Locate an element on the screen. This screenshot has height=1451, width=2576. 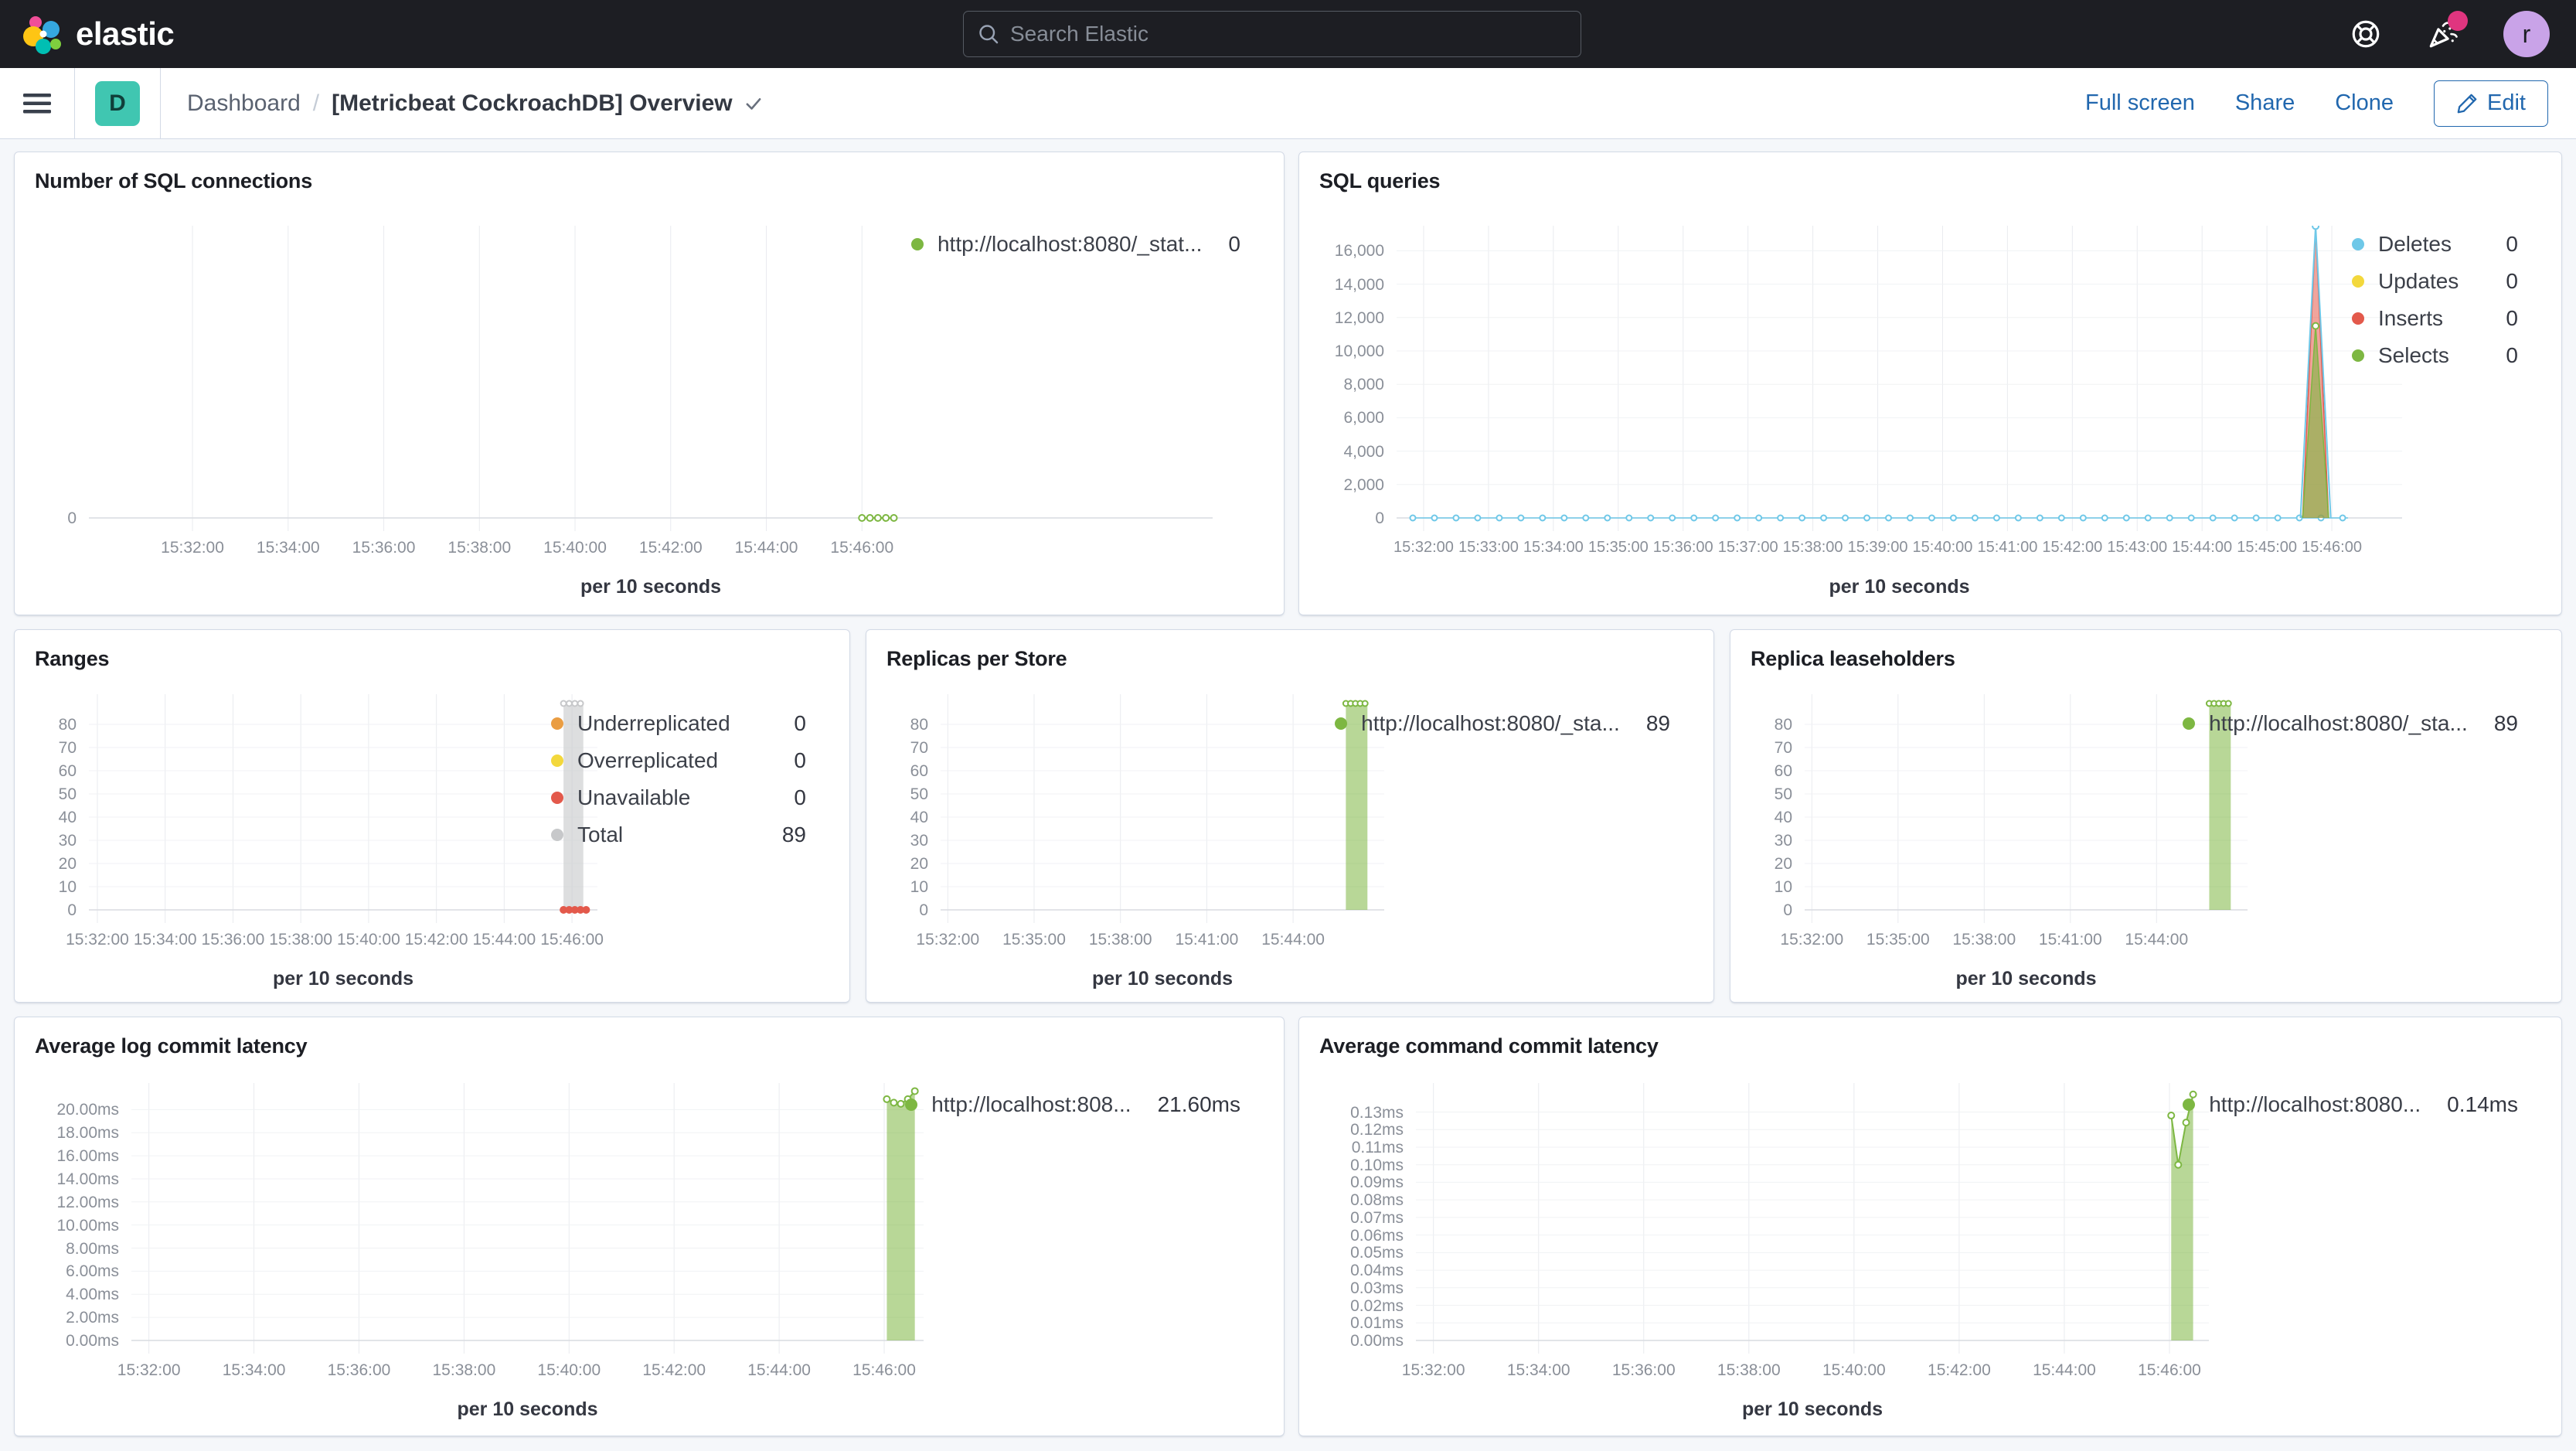
legend-series-name: Deletes is located at coordinates (2415, 244).